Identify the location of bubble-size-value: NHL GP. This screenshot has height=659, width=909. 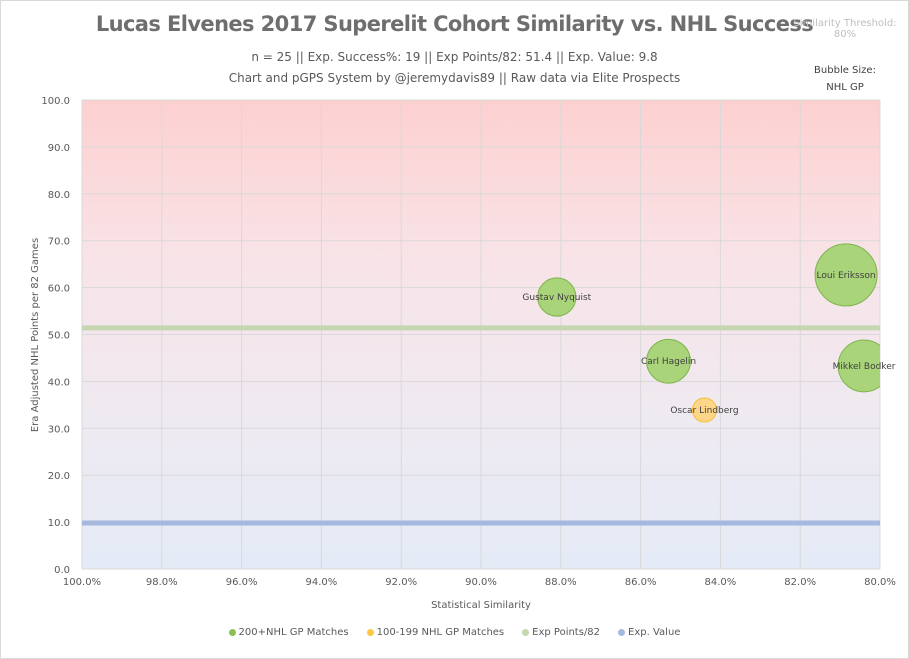
(845, 87).